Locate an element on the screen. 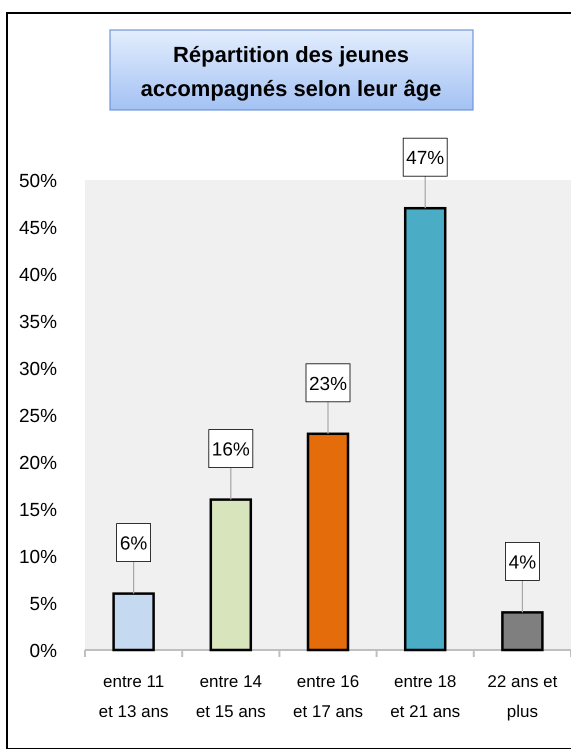 Image resolution: width=571 pixels, height=749 pixels. x-tick-label: entre 14 et 15 ans is located at coordinates (231, 696).